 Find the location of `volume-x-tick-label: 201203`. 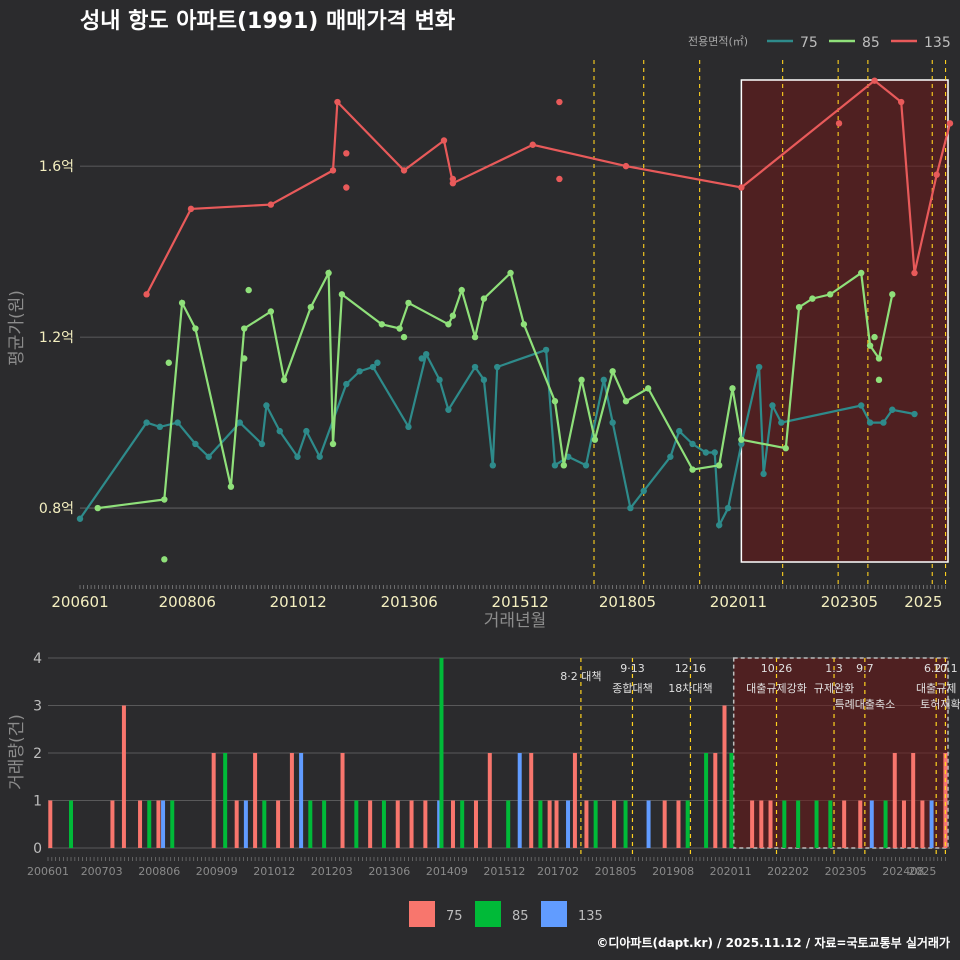

volume-x-tick-label: 201203 is located at coordinates (332, 871).